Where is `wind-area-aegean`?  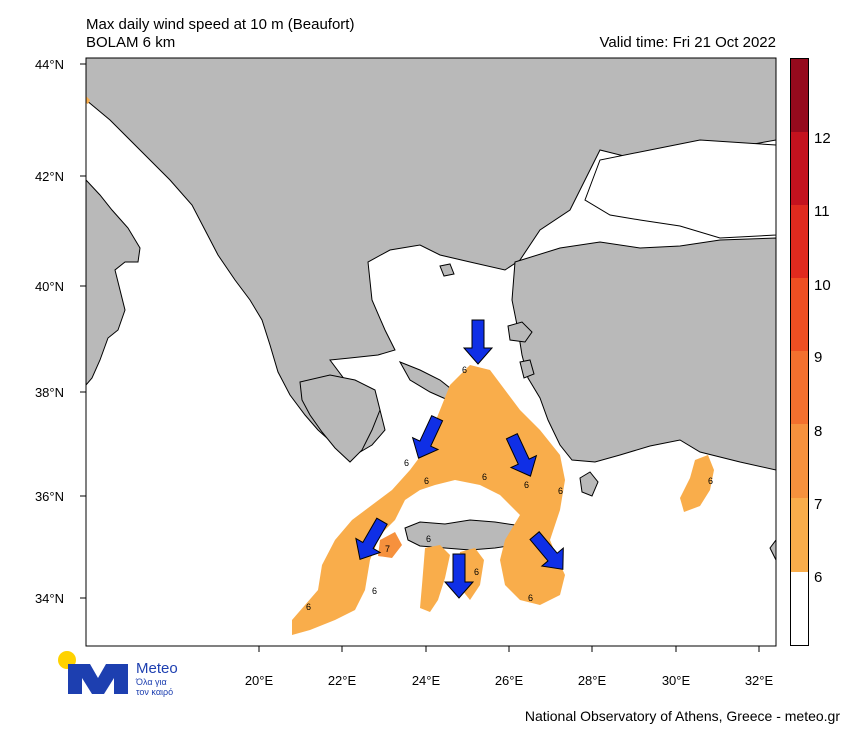
wind-area-aegean is located at coordinates (428, 500).